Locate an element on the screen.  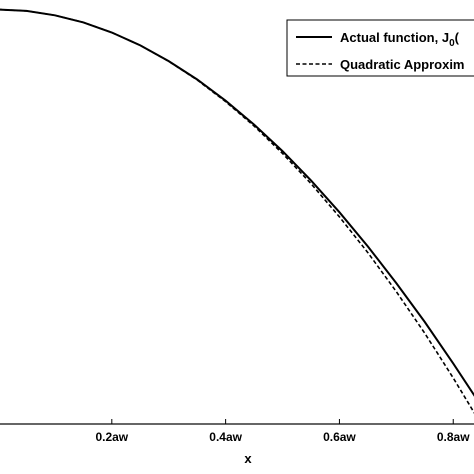
legend-label-quadratic-approximation: Quadratic Approxim is located at coordinates (402, 64).